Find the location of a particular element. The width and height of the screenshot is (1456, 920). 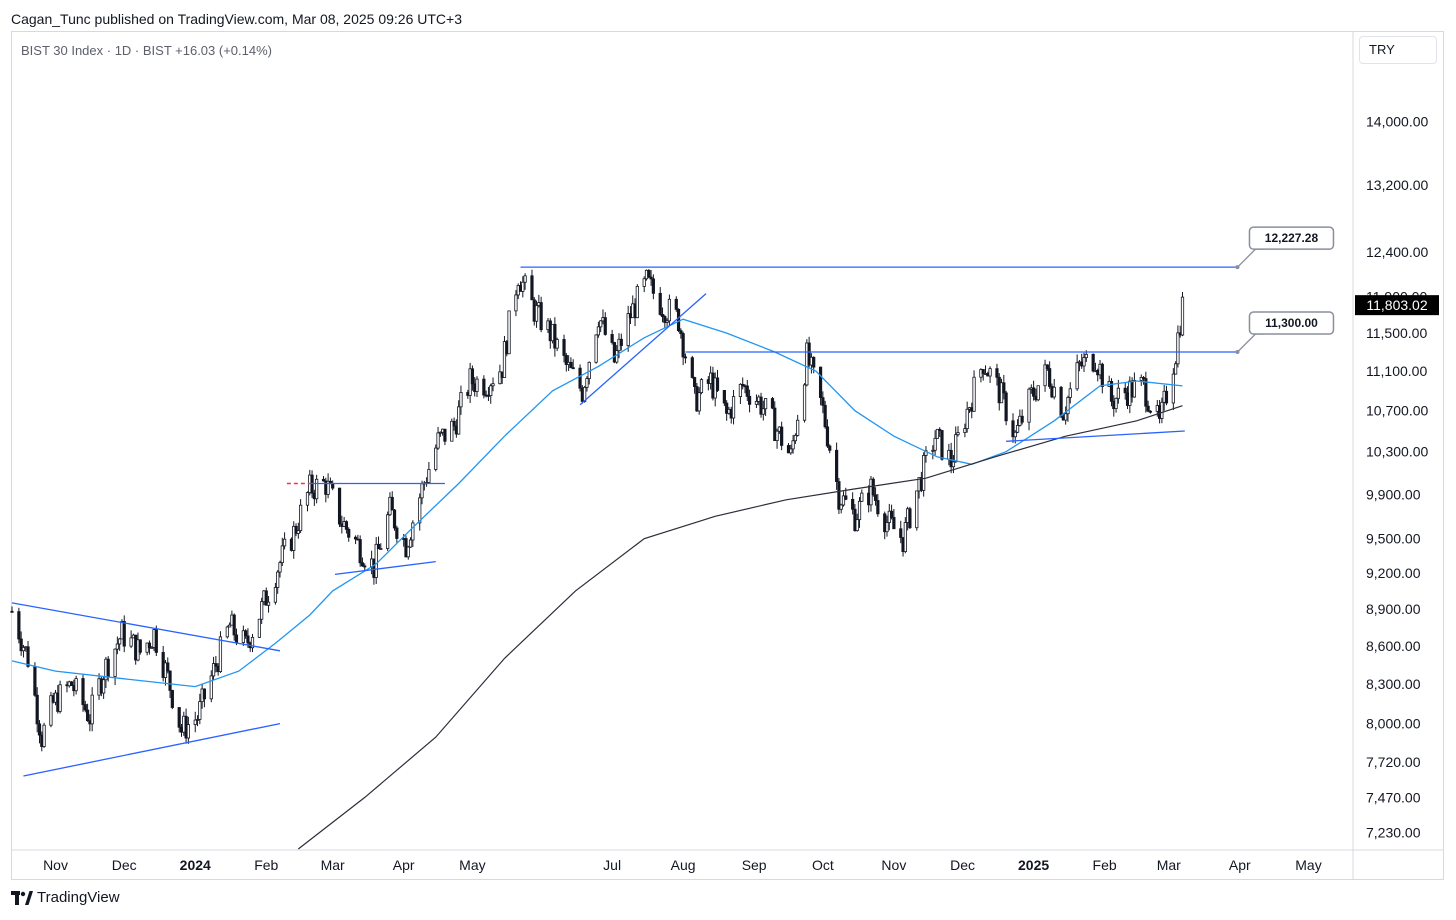

y-tick-label: 10,300.00 is located at coordinates (1397, 452).